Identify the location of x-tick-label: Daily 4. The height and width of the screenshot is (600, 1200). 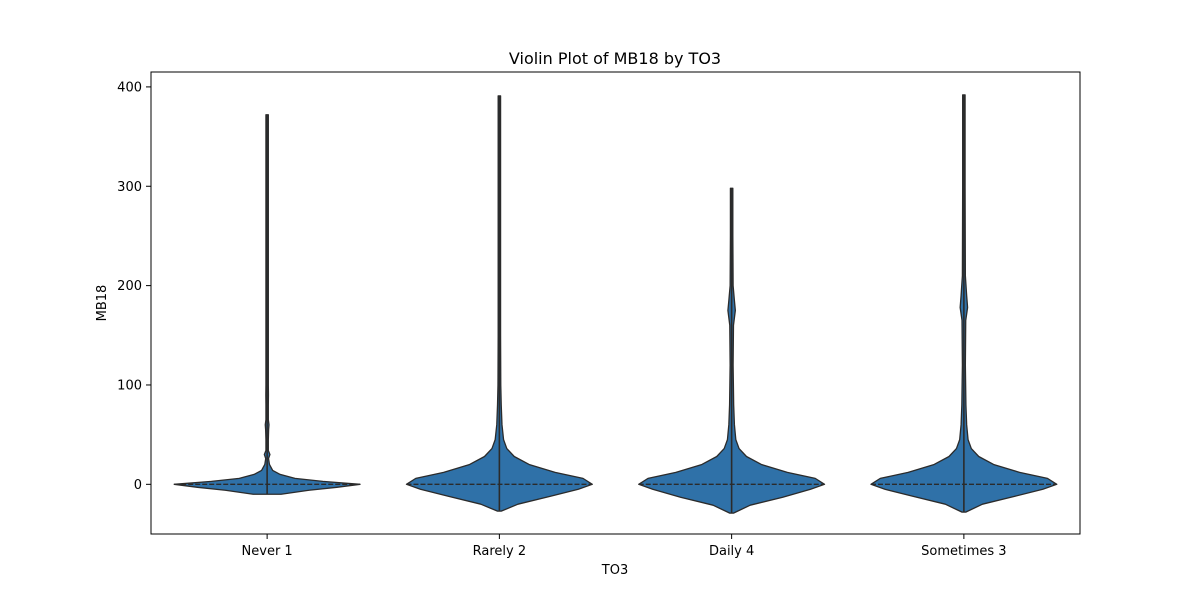
(731, 551).